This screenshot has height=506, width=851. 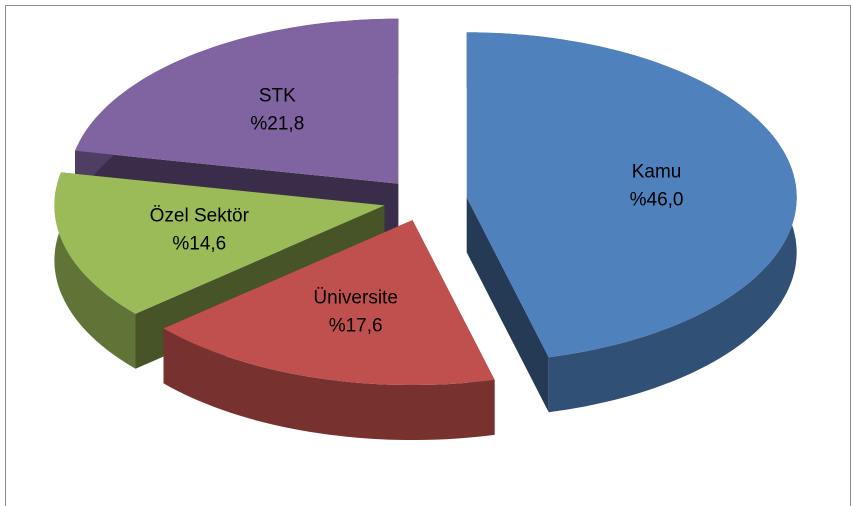 What do you see at coordinates (355, 297) in the screenshot?
I see `slice-category-label: Üniversite` at bounding box center [355, 297].